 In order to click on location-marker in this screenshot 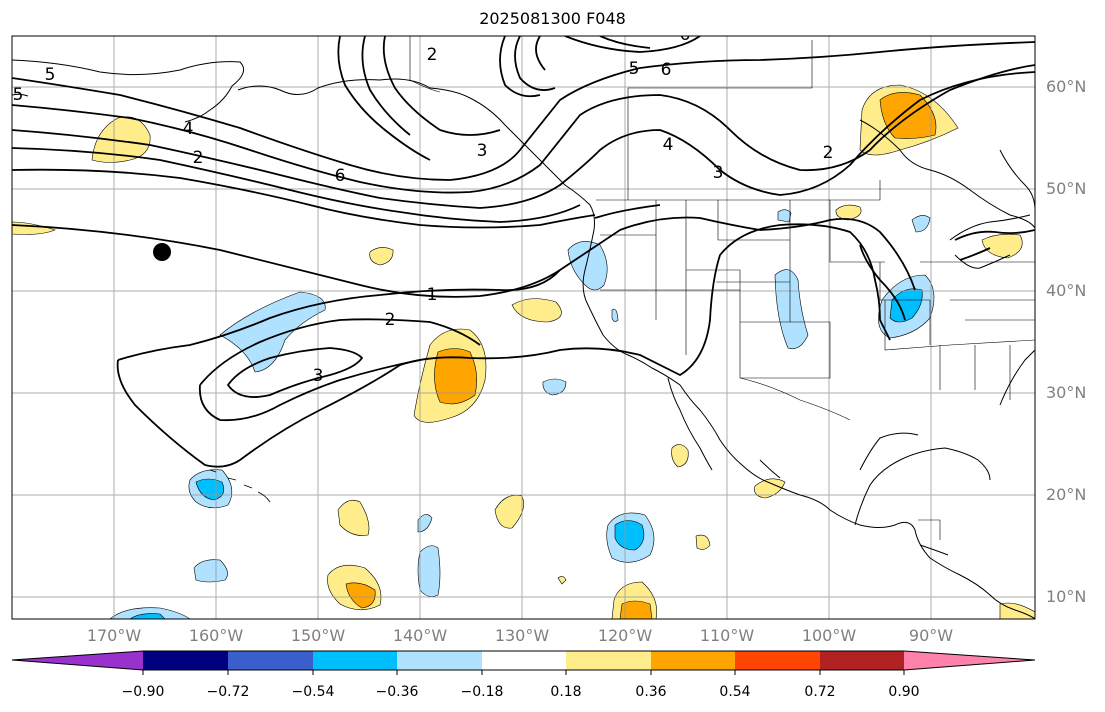, I will do `click(162, 252)`.